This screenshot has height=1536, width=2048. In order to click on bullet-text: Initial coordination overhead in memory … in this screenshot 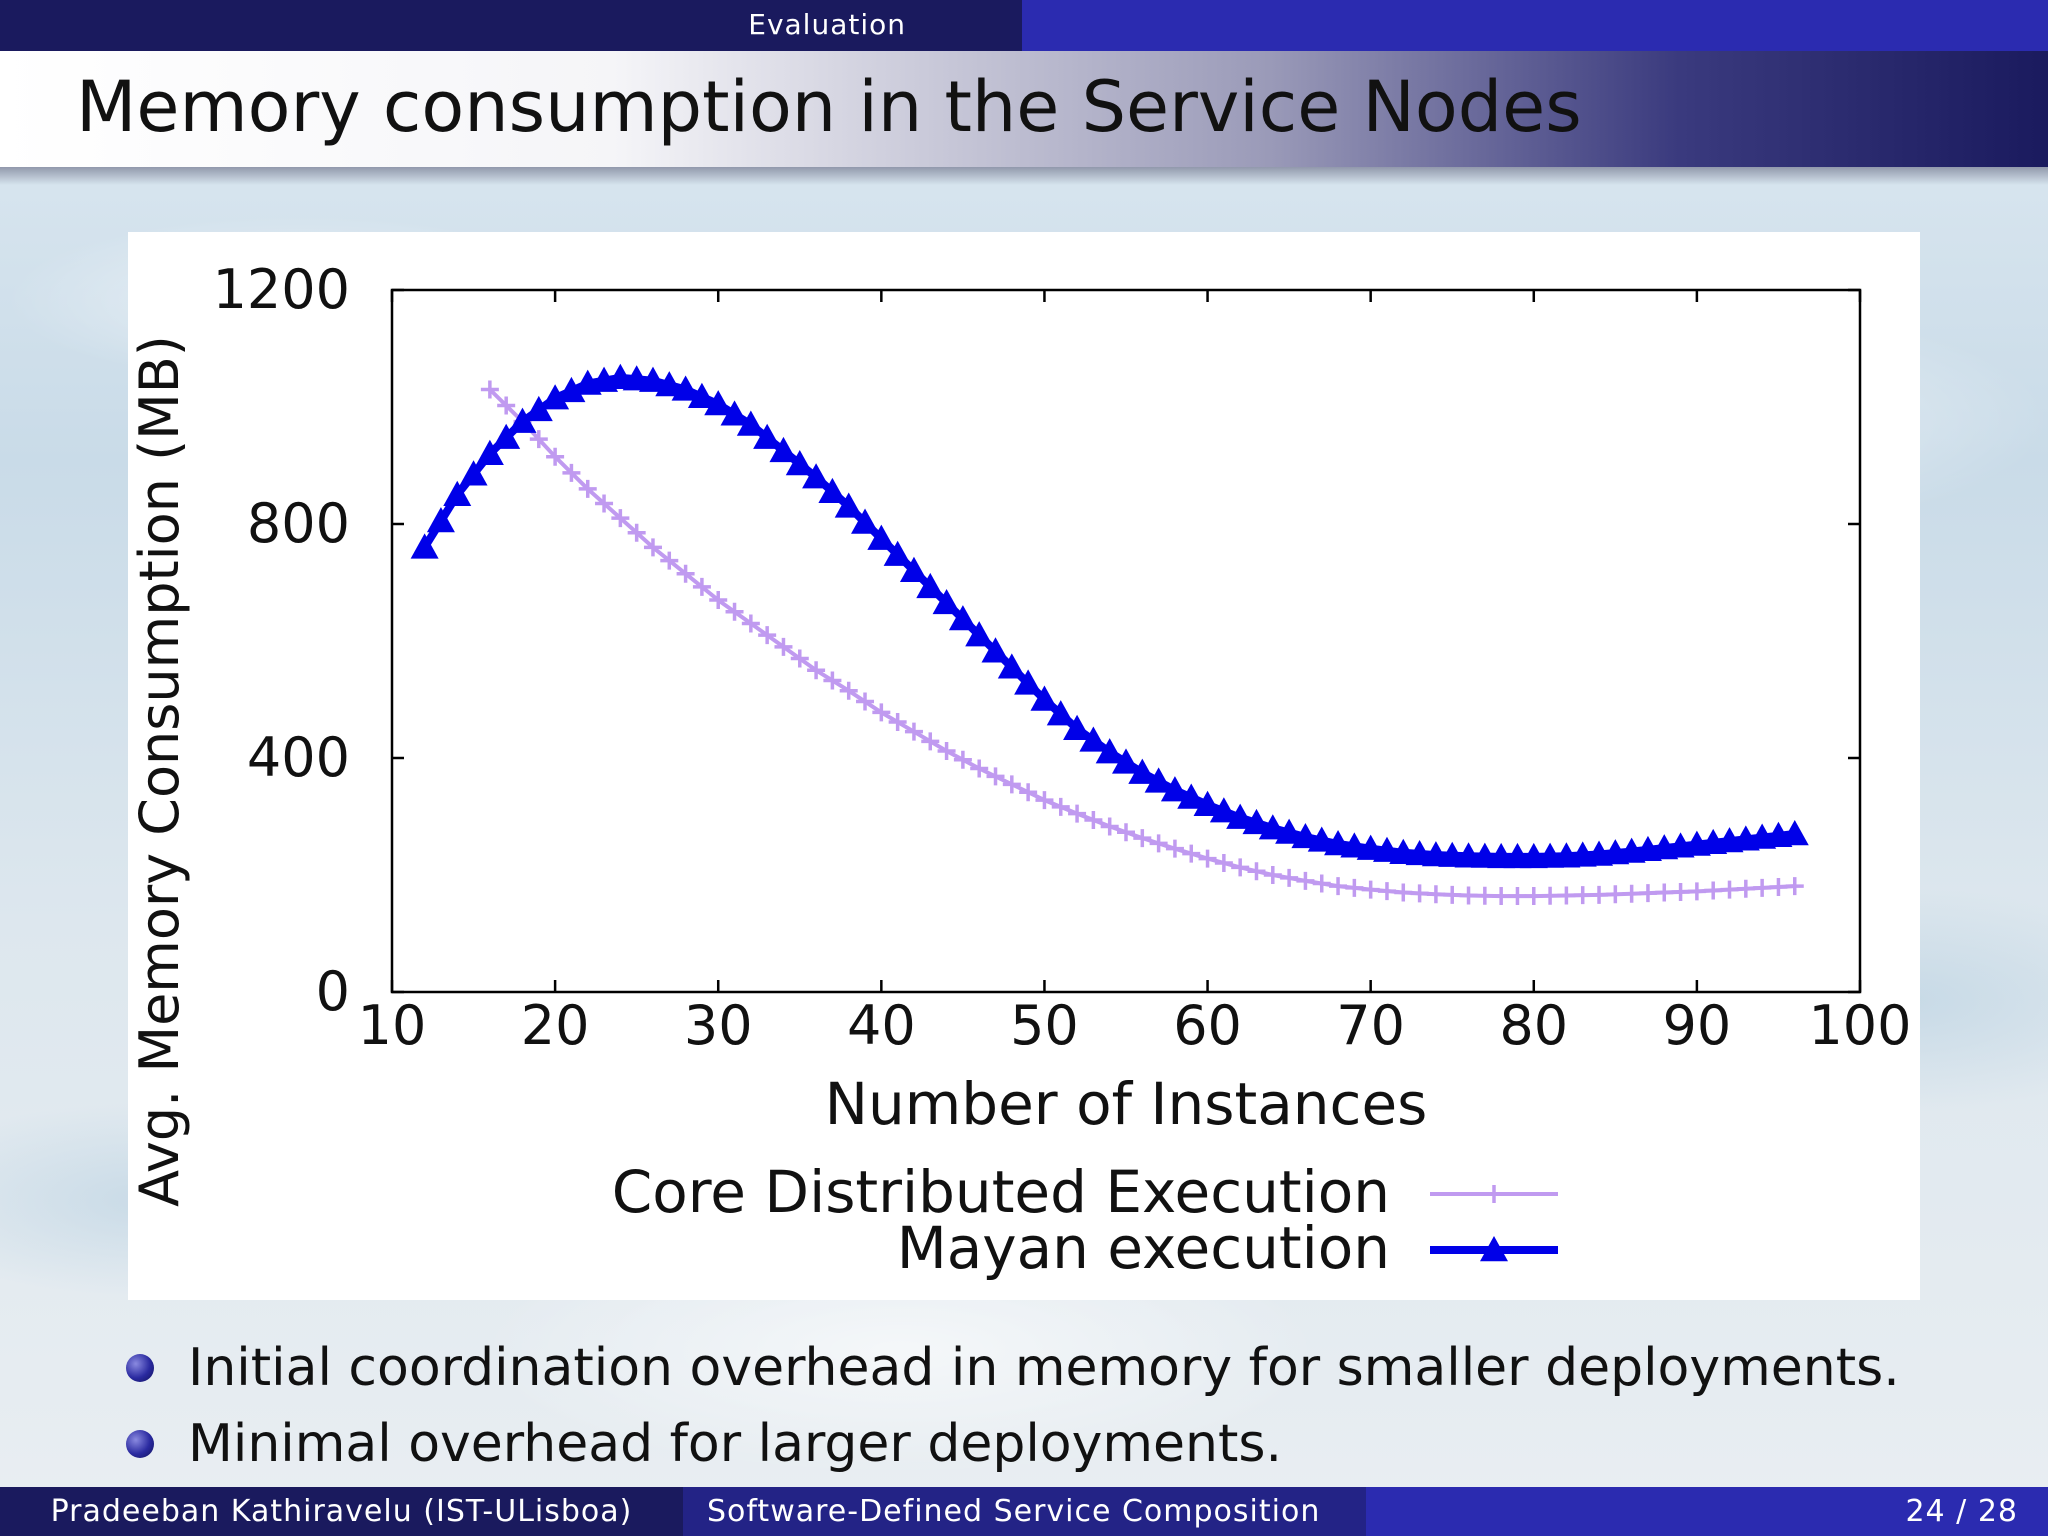, I will do `click(1044, 1368)`.